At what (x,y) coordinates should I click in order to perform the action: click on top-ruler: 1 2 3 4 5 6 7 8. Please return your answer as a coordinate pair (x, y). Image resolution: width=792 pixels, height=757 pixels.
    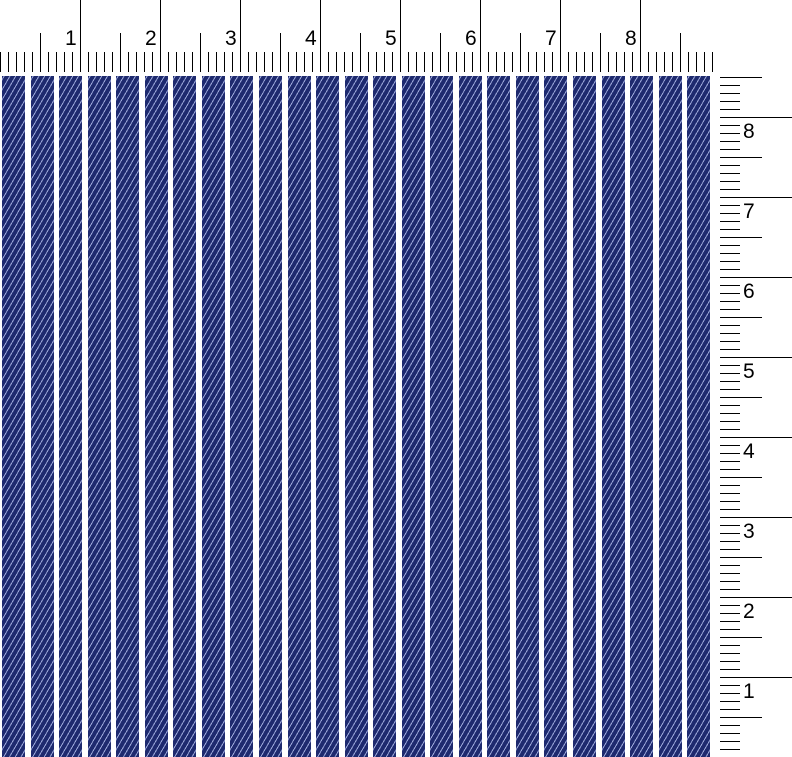
    Looking at the image, I should click on (360, 37).